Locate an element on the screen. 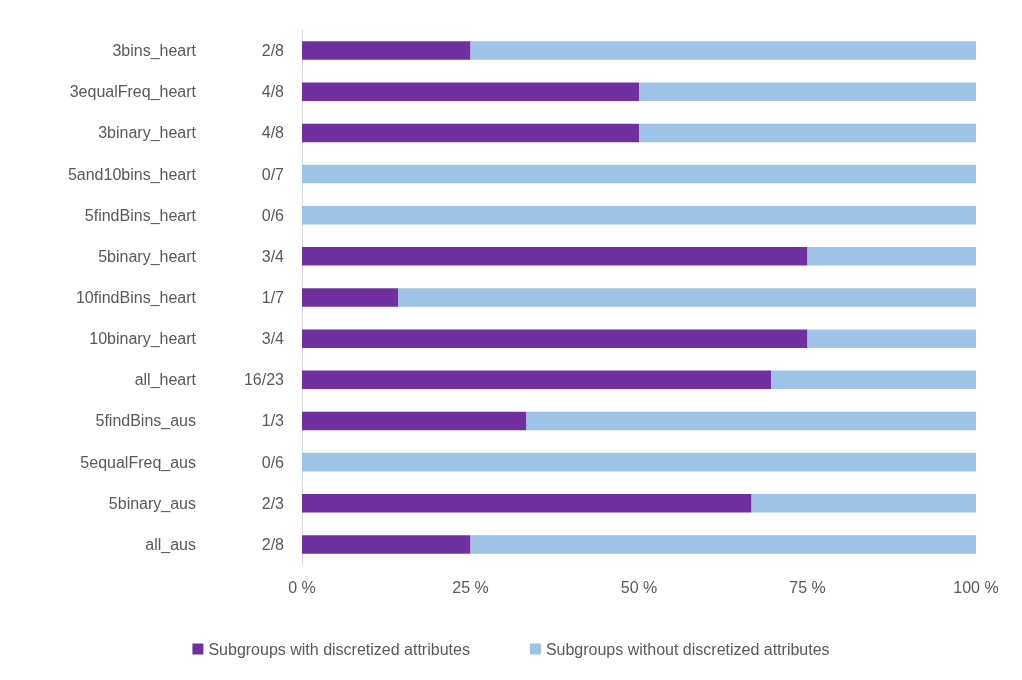 This screenshot has width=1022, height=680. y-tick-label: 10binary_heart is located at coordinates (143, 339).